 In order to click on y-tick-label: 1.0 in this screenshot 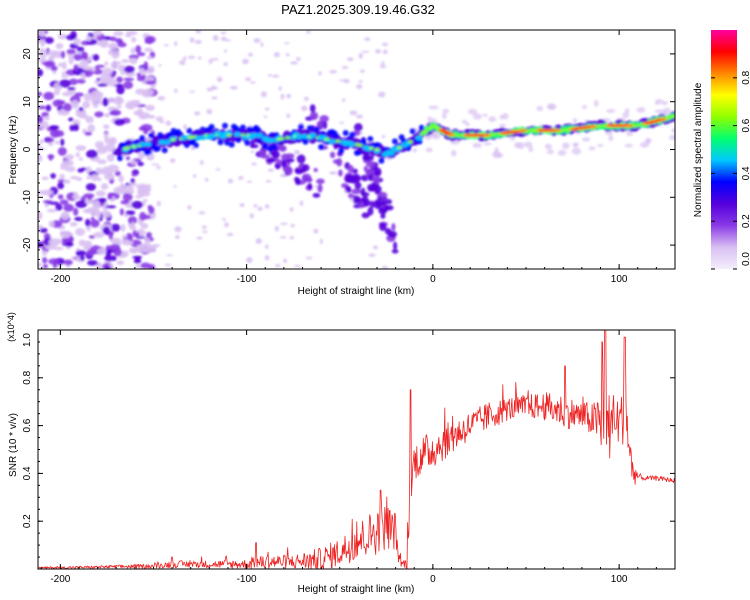, I will do `click(27, 340)`.